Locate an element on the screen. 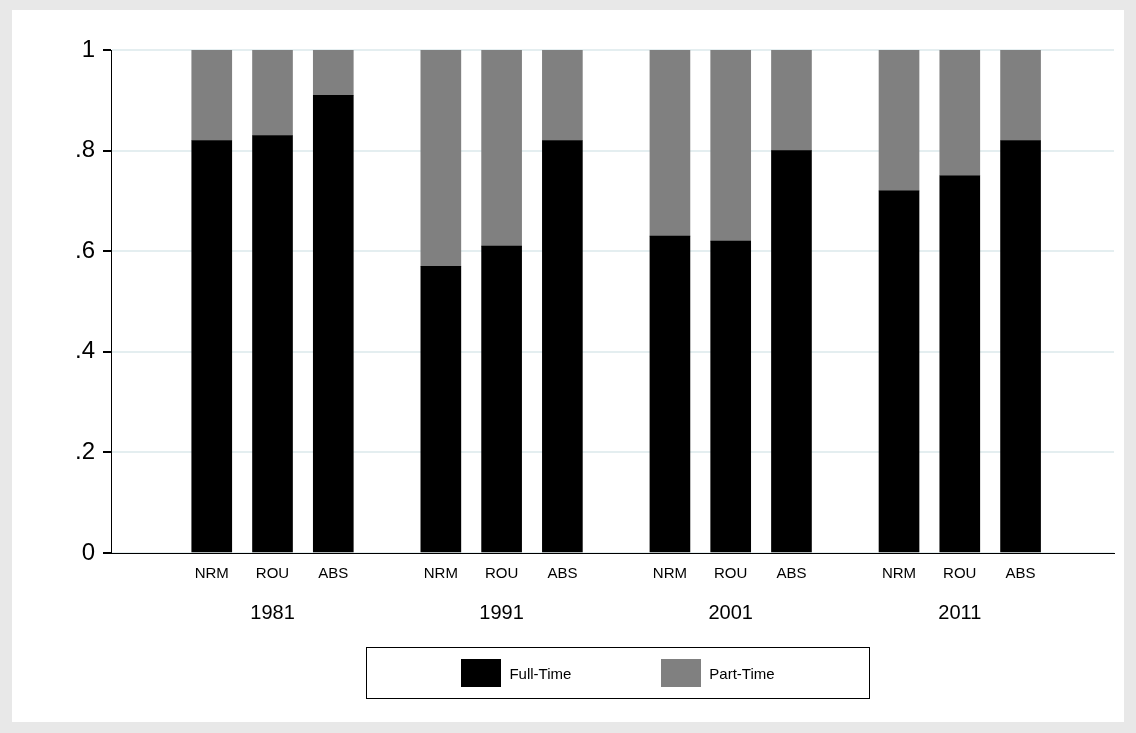  y-tick-label: .4 is located at coordinates (85, 350).